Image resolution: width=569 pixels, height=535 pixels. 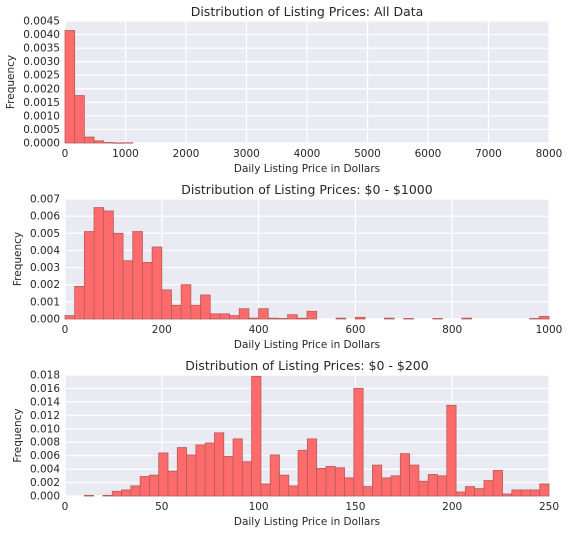 What do you see at coordinates (45, 302) in the screenshot?
I see `y-tick-label: 0.001` at bounding box center [45, 302].